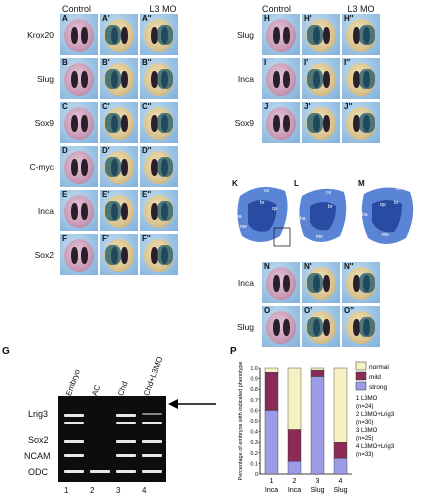  Describe the element at coordinates (146, 238) in the screenshot. I see `panel-letter: F''` at that location.